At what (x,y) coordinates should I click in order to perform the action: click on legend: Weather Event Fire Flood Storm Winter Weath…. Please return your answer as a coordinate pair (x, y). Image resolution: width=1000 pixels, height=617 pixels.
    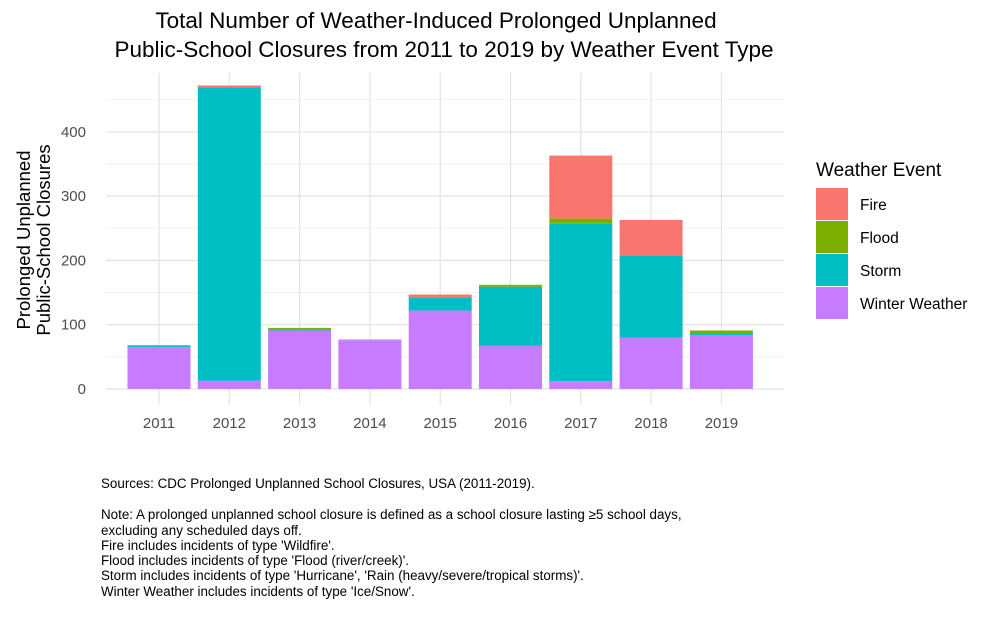
    Looking at the image, I should click on (891, 239).